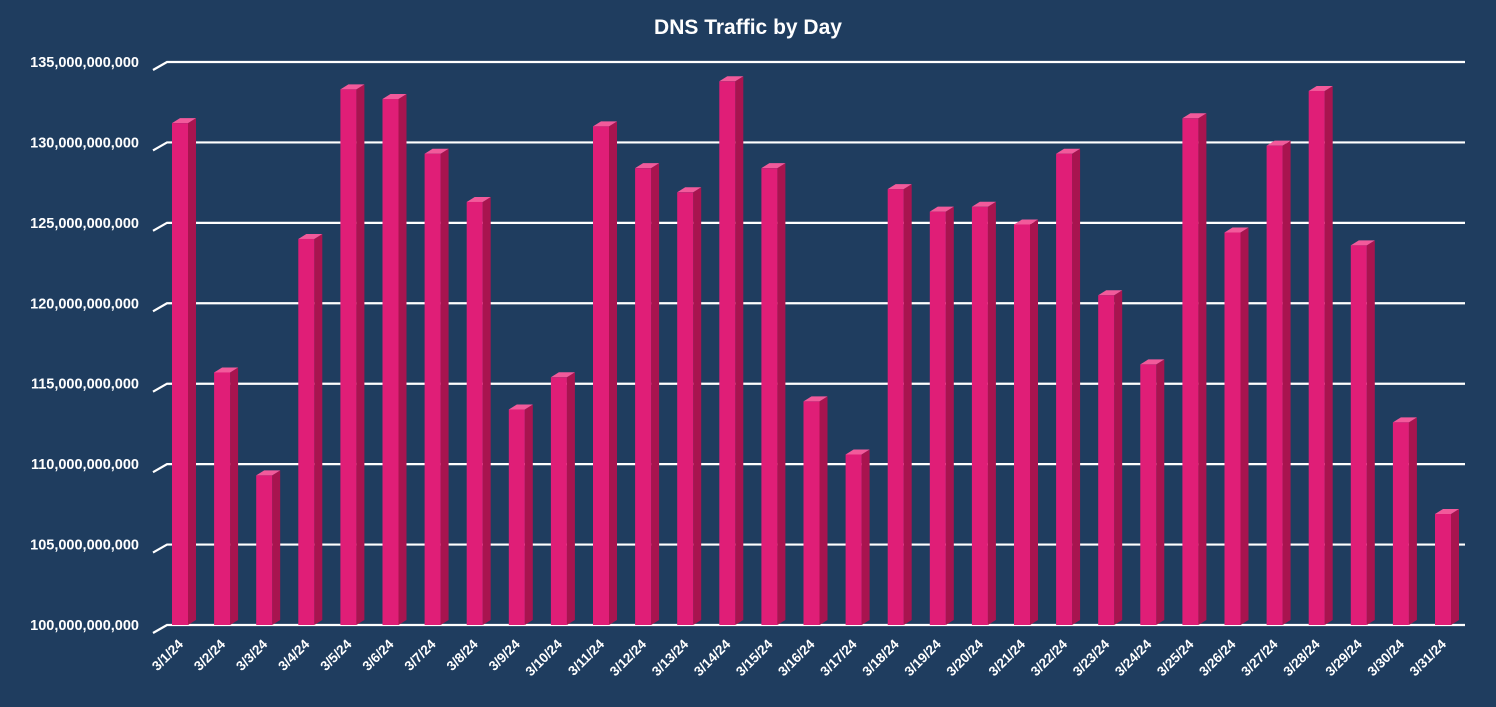 The image size is (1496, 707). Describe the element at coordinates (84, 224) in the screenshot. I see `y-tick-label: 125,000,000,000` at that location.